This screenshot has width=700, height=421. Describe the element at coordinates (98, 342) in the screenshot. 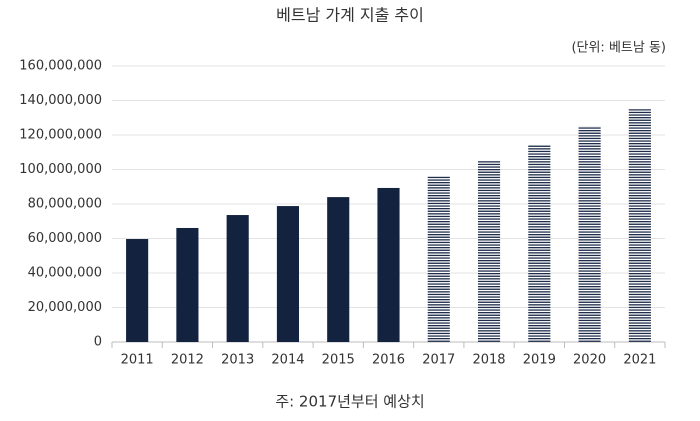

I see `y-tick-label: 0` at that location.